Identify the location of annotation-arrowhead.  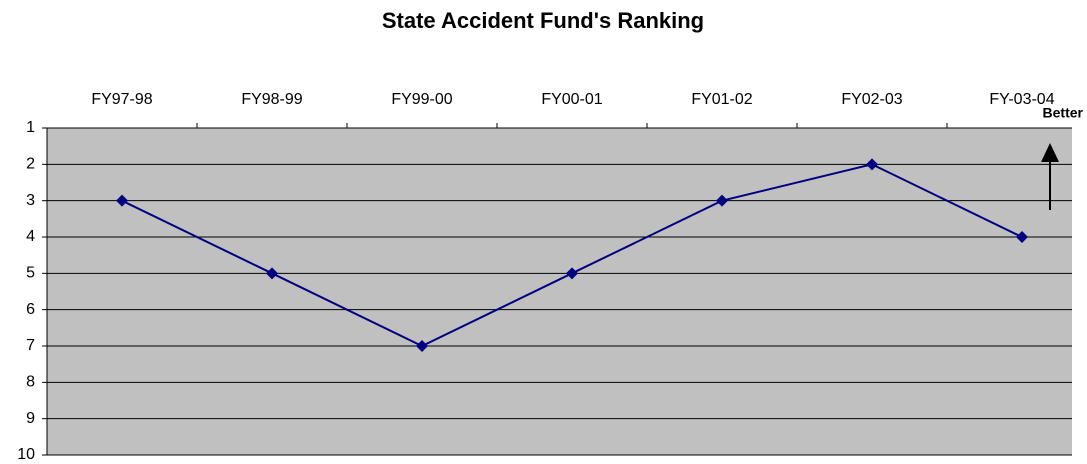
(1050, 152).